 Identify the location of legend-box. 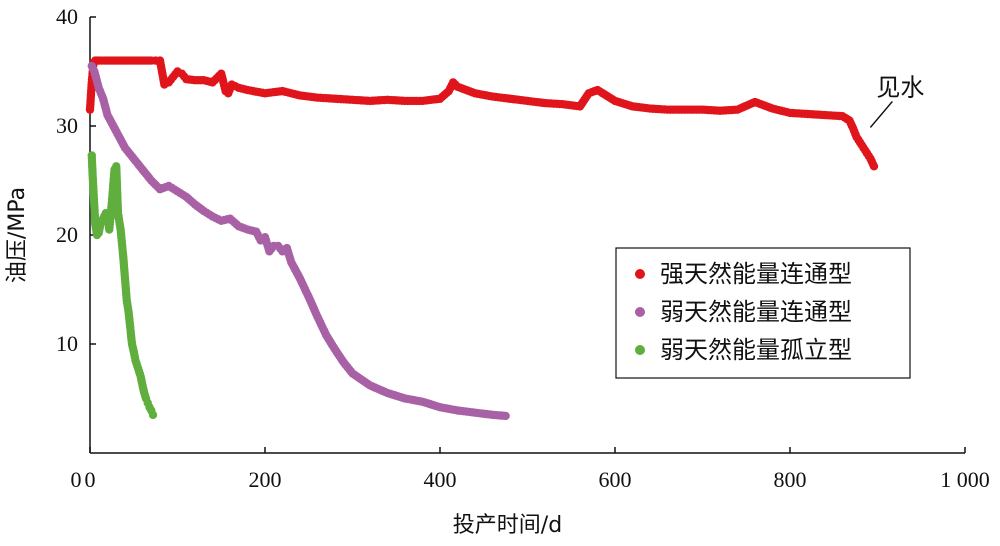
(763, 313).